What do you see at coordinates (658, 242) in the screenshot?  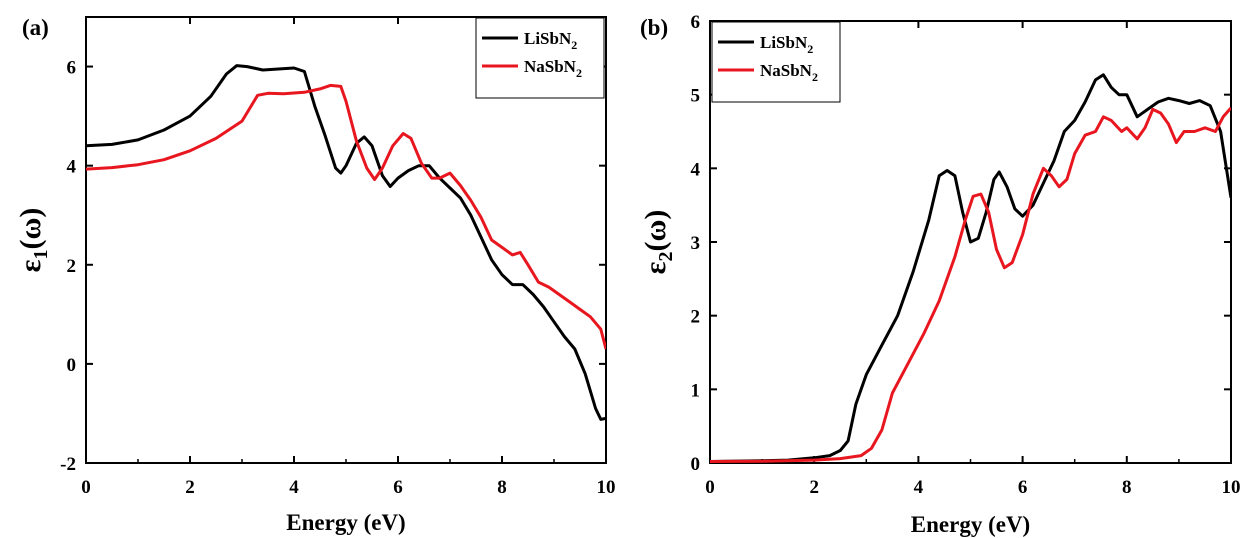 I see `y-axis-title: ε2(ω)` at bounding box center [658, 242].